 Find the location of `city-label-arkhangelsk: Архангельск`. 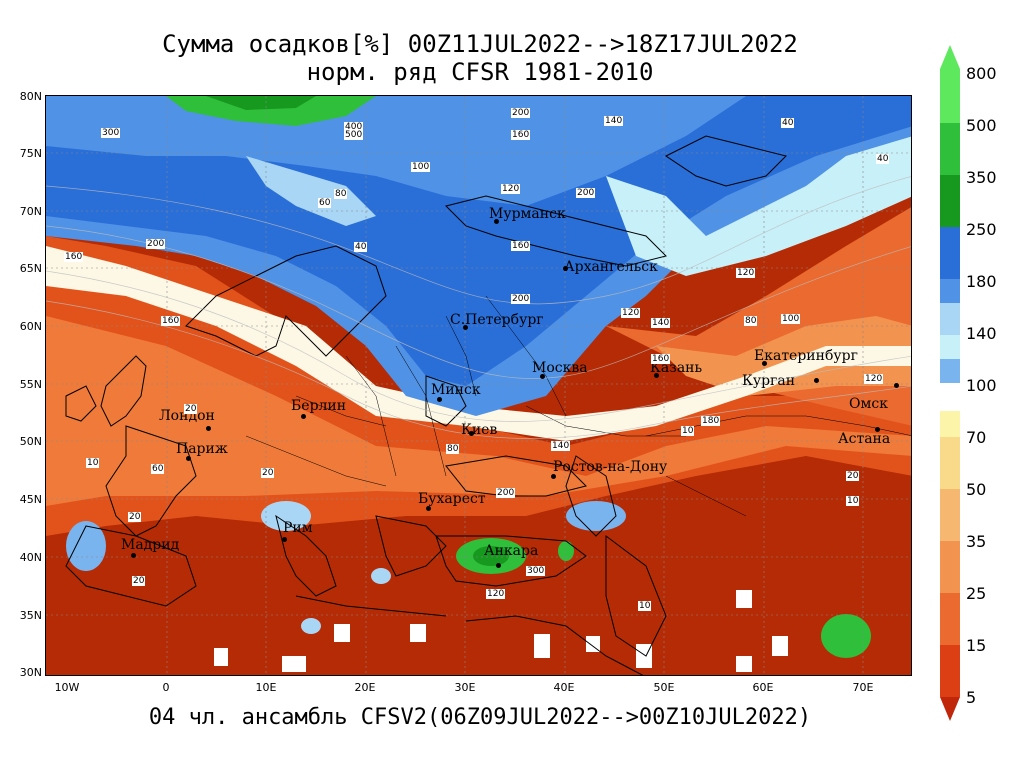

city-label-arkhangelsk: Архангельск is located at coordinates (611, 267).